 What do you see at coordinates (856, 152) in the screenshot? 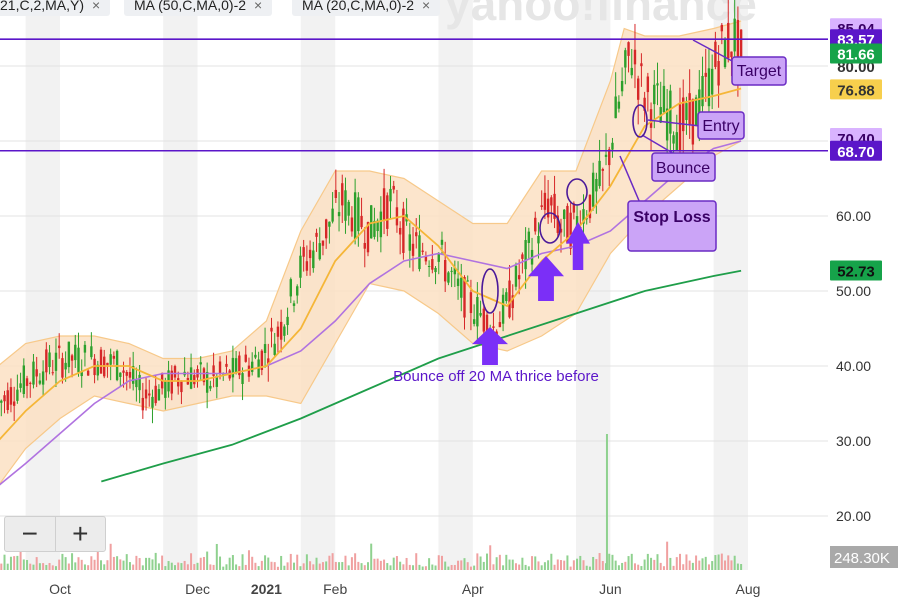
I see `price-tag-text: 68.70` at bounding box center [856, 152].